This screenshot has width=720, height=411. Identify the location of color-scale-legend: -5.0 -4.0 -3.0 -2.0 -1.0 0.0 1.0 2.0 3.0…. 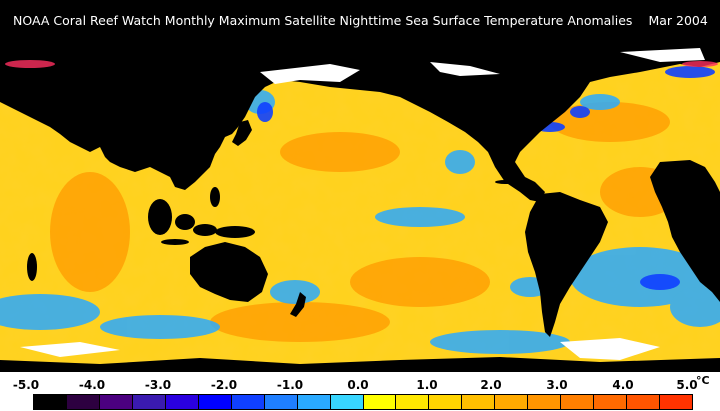
(360, 391).